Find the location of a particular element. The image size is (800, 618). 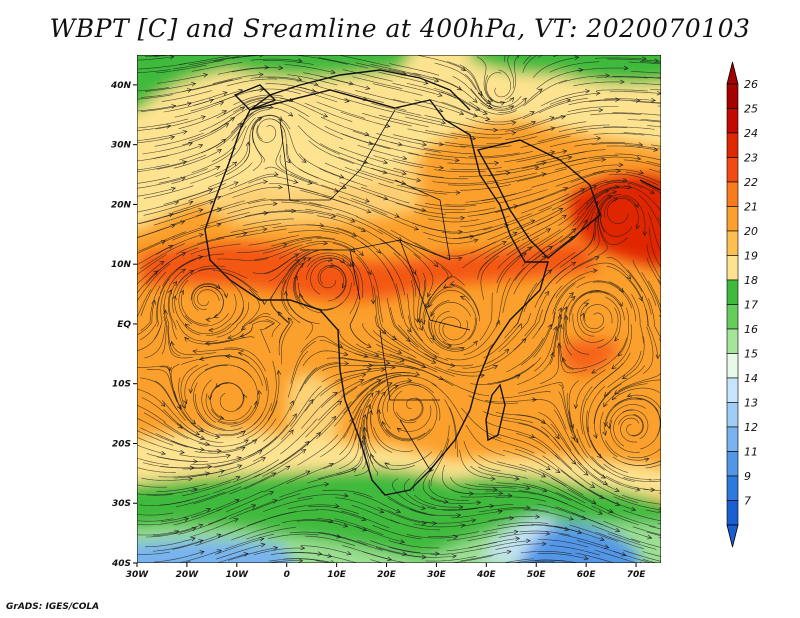

colorbar-label: 18 is located at coordinates (751, 280).